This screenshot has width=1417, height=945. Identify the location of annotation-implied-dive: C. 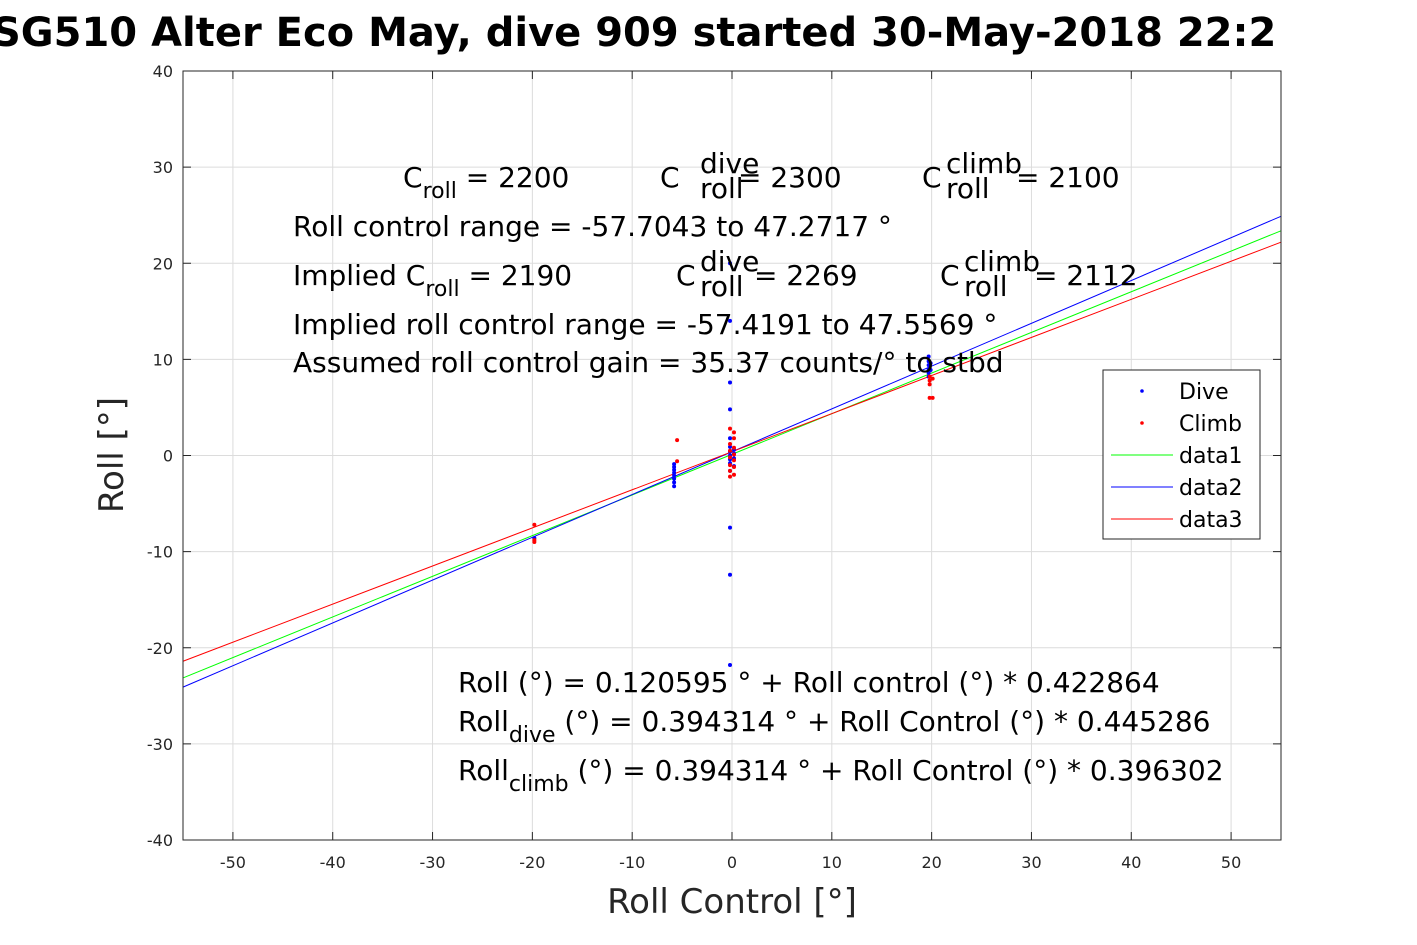
(686, 275).